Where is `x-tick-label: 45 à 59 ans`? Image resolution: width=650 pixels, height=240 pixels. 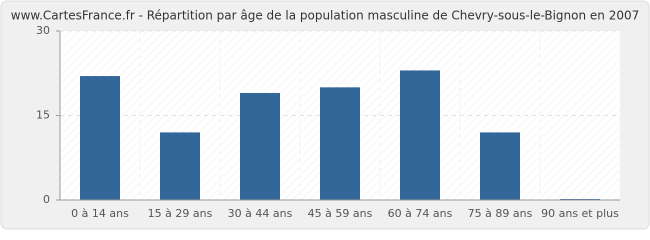 x-tick-label: 45 à 59 ans is located at coordinates (340, 213).